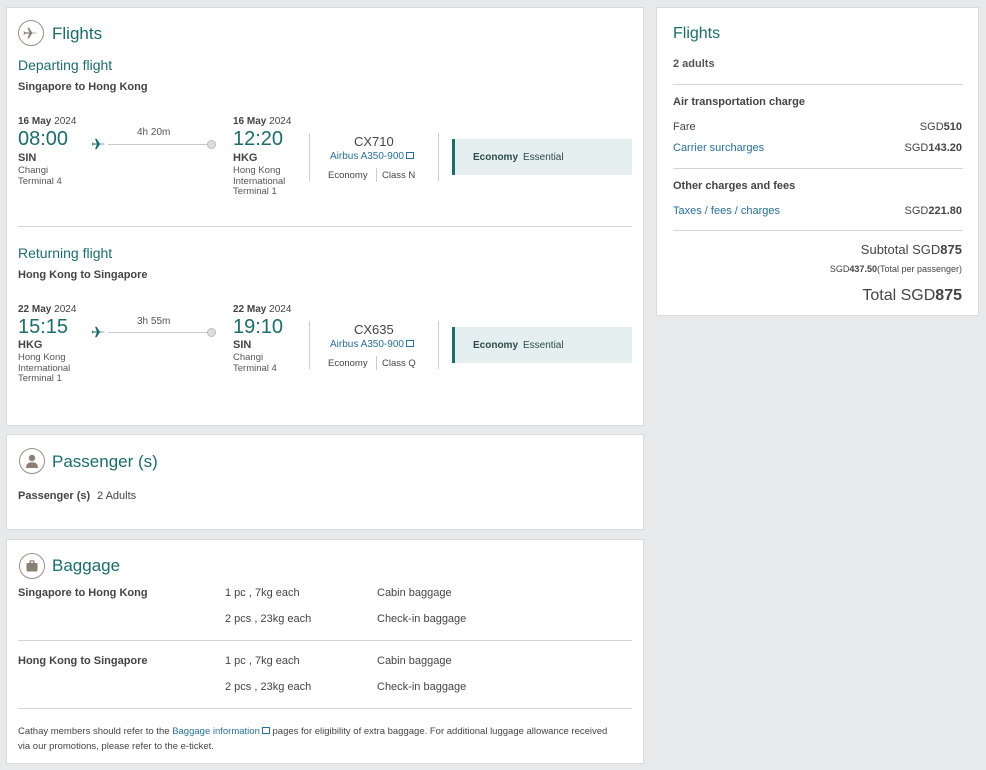  What do you see at coordinates (154, 132) in the screenshot?
I see `departing-duration: 4h 20m` at bounding box center [154, 132].